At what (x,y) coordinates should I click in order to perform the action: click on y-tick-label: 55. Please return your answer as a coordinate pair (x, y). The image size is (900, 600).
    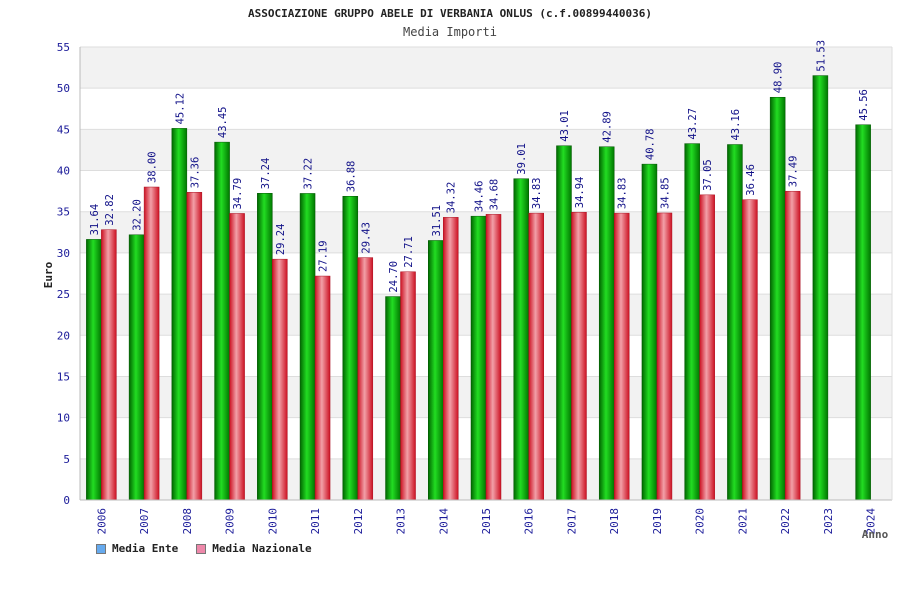
    Looking at the image, I should click on (63, 47).